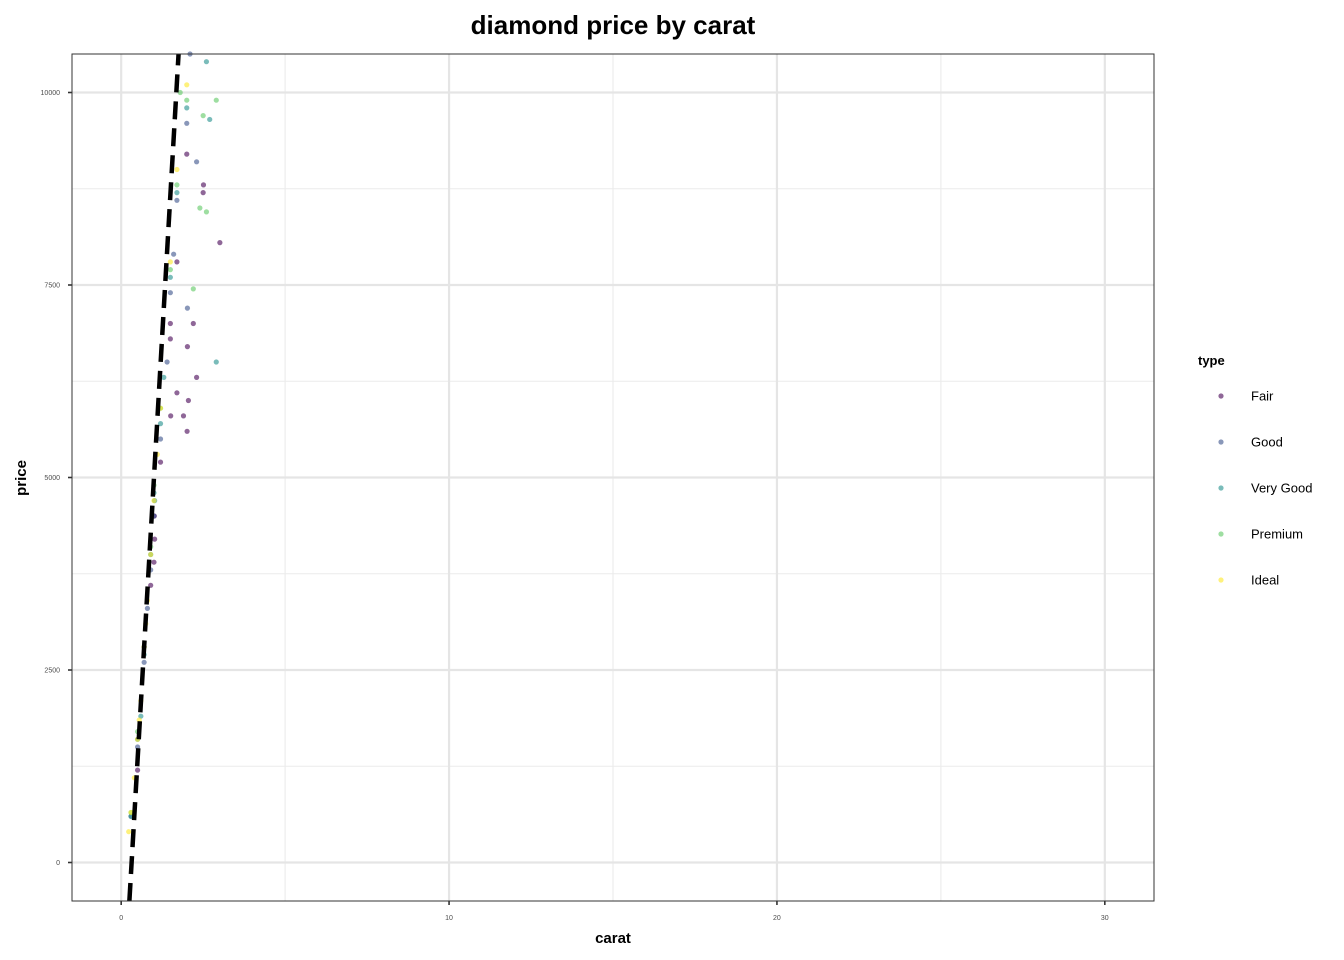  I want to click on legend-items: Fair Good Very Good Premium Ideal, so click(1265, 488).